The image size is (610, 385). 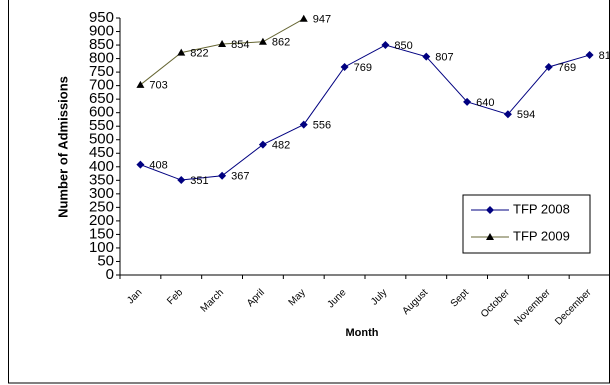 I want to click on y-axis-title: Number of Admissions, so click(x=62, y=147).